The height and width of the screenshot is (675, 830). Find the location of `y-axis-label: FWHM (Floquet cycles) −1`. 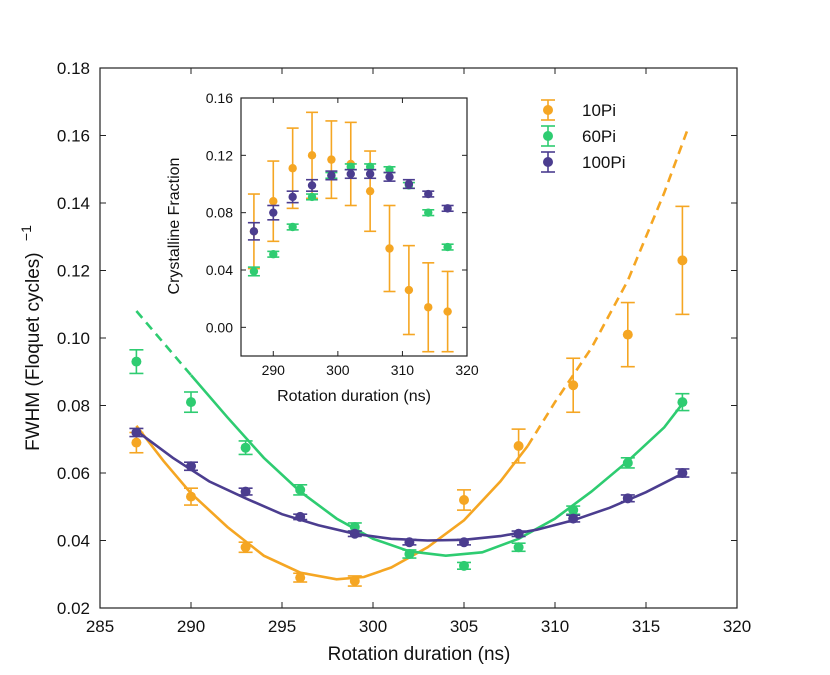

y-axis-label: FWHM (Floquet cycles) −1 is located at coordinates (31, 338).